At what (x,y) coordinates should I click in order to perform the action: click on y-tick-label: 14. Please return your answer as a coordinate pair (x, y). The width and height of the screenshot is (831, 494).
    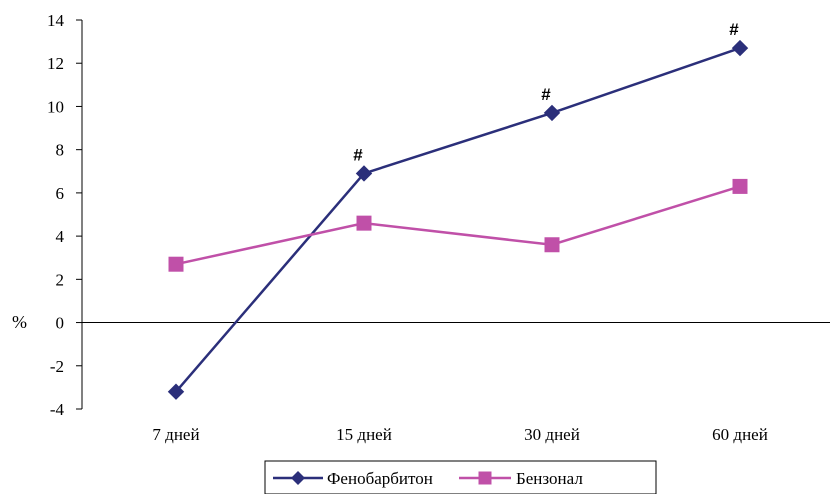
    Looking at the image, I should click on (56, 20).